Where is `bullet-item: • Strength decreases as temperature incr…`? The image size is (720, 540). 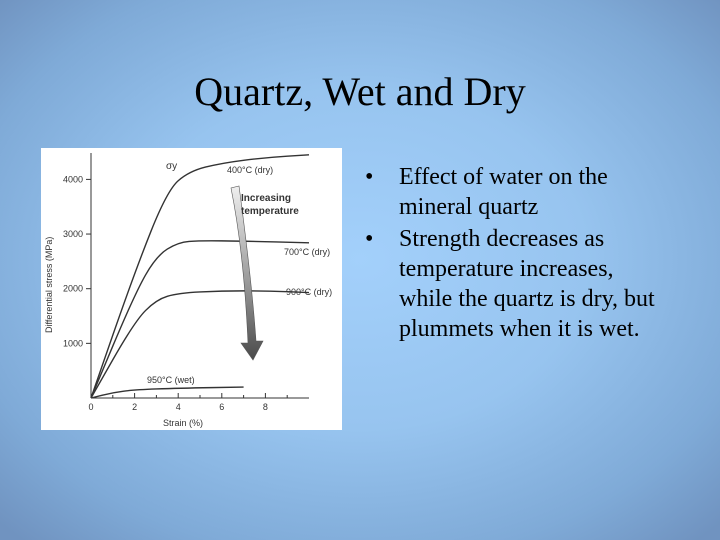 bullet-item: • Strength decreases as temperature incr… is located at coordinates (513, 284).